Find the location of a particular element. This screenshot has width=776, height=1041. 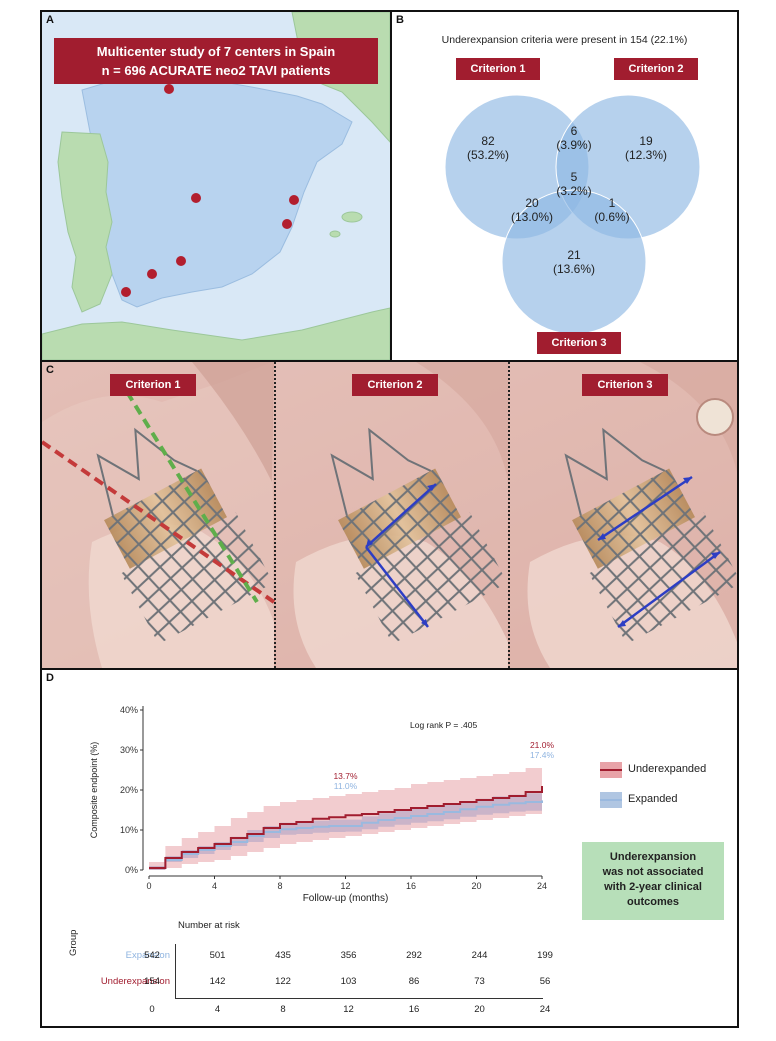

risk-count: 542 is located at coordinates (152, 955).